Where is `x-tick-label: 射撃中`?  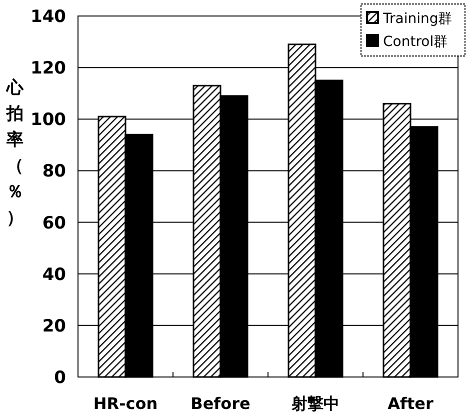 x-tick-label: 射撃中 is located at coordinates (315, 403).